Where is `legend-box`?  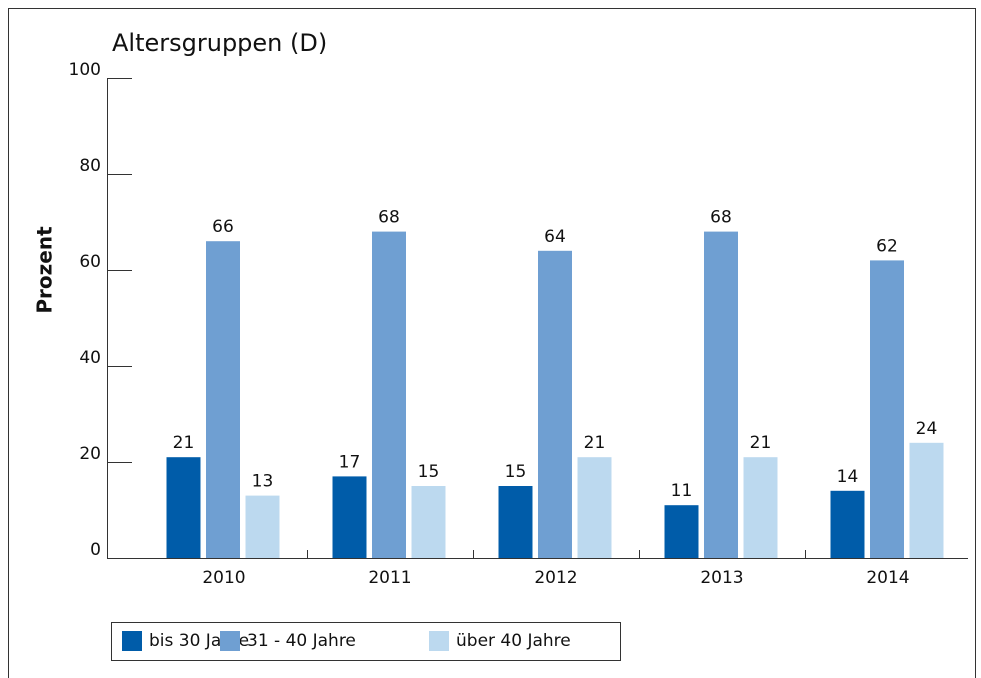
legend-box is located at coordinates (366, 641).